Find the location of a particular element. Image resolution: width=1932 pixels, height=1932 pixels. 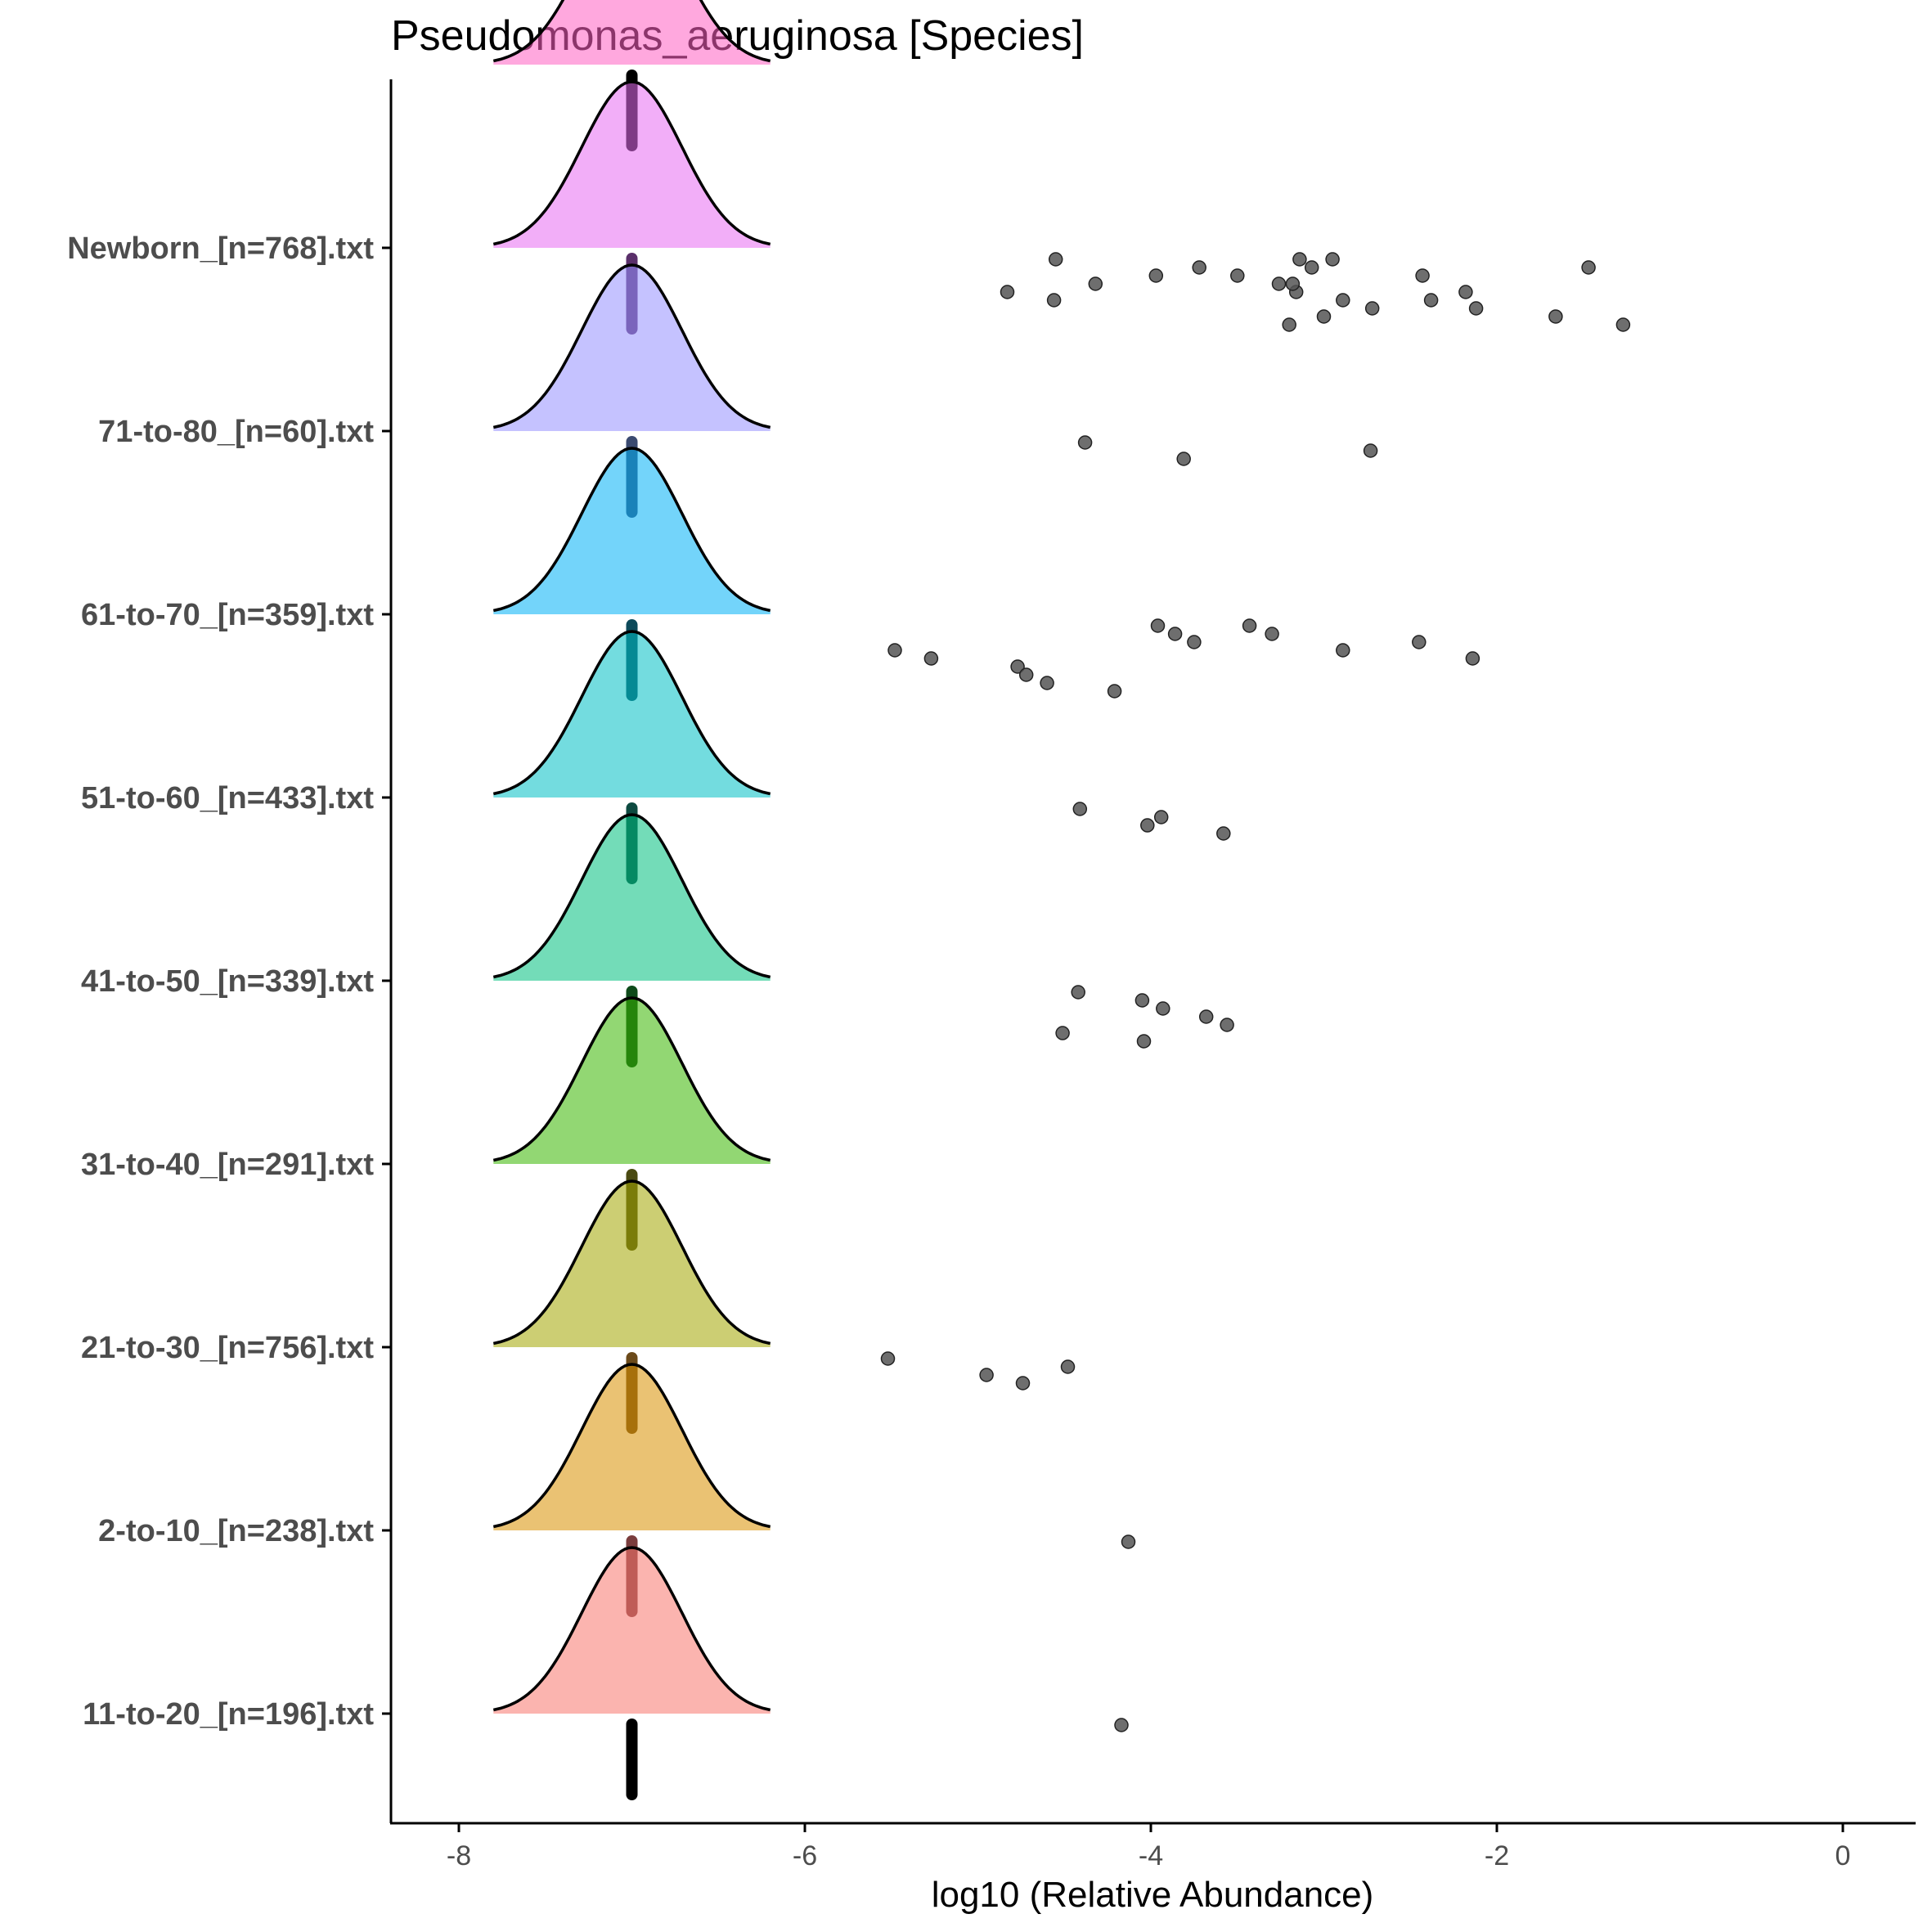

y-tick-label: 21-to-30_[n=756].txt is located at coordinates (228, 1348).